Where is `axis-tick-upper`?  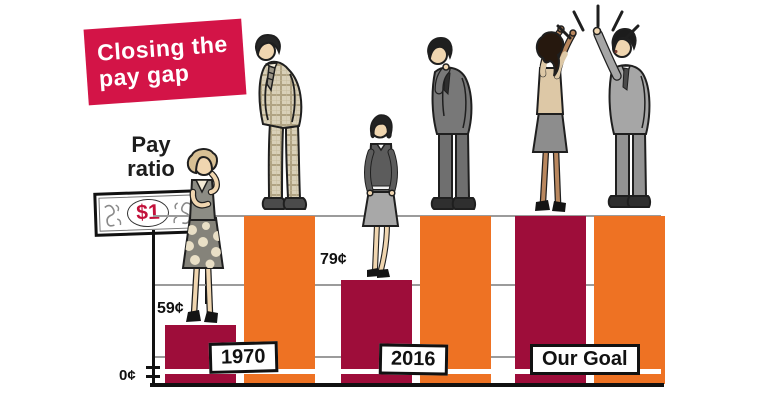
axis-tick-upper is located at coordinates (153, 367).